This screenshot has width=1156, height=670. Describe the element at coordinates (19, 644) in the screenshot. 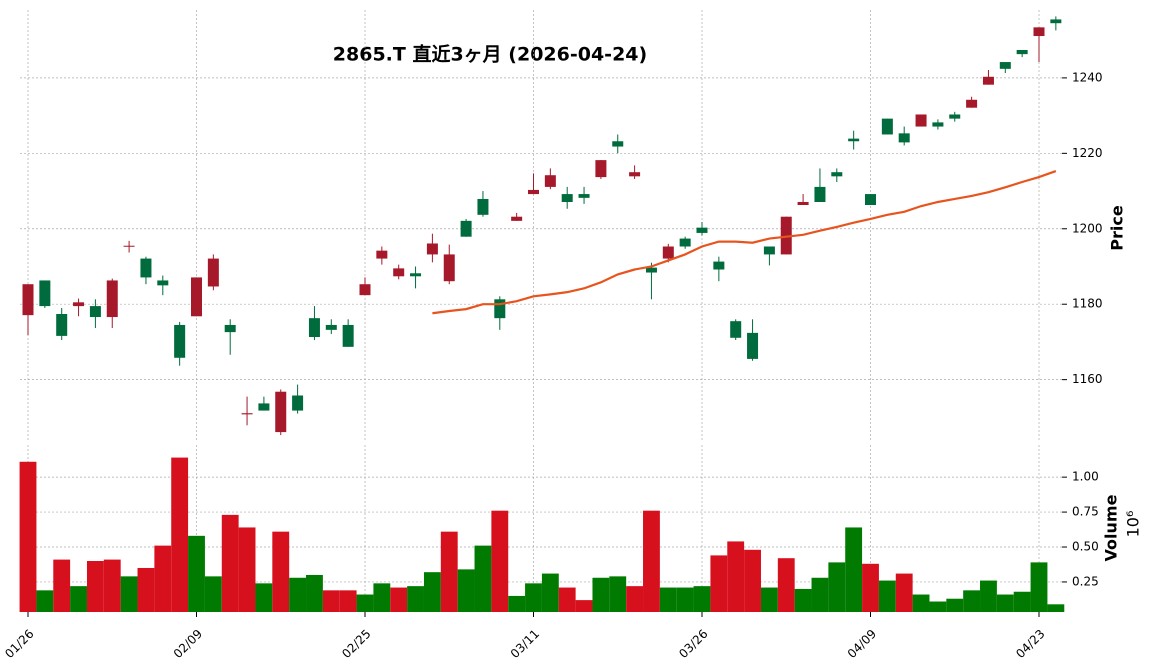

I see `x-tick-label: 01/26` at that location.